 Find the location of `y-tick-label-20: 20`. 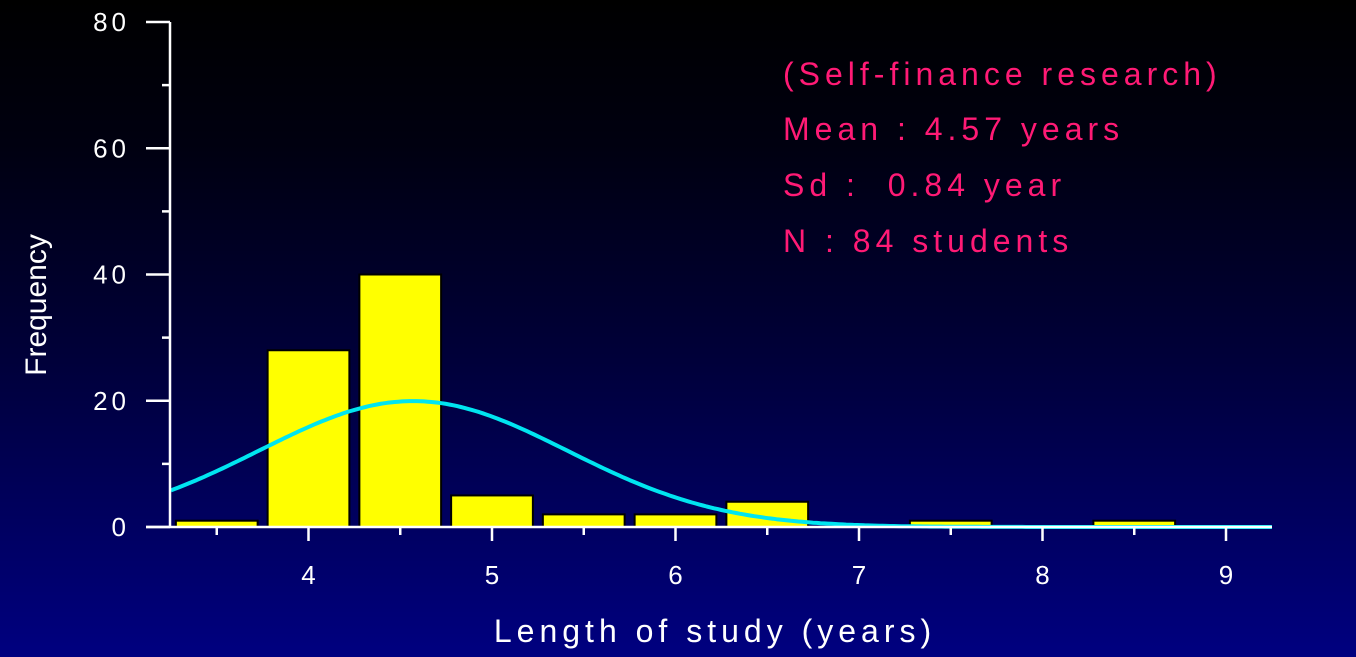

y-tick-label-20: 20 is located at coordinates (111, 401).